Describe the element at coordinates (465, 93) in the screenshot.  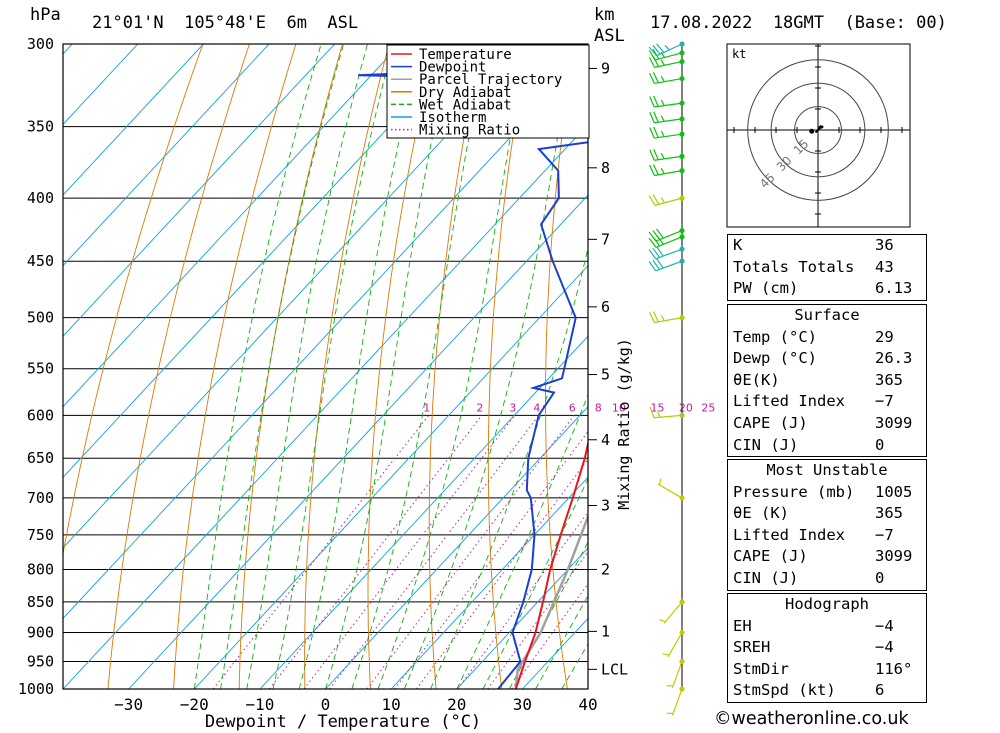
I see `legend-entry: Dry Adiabat` at that location.